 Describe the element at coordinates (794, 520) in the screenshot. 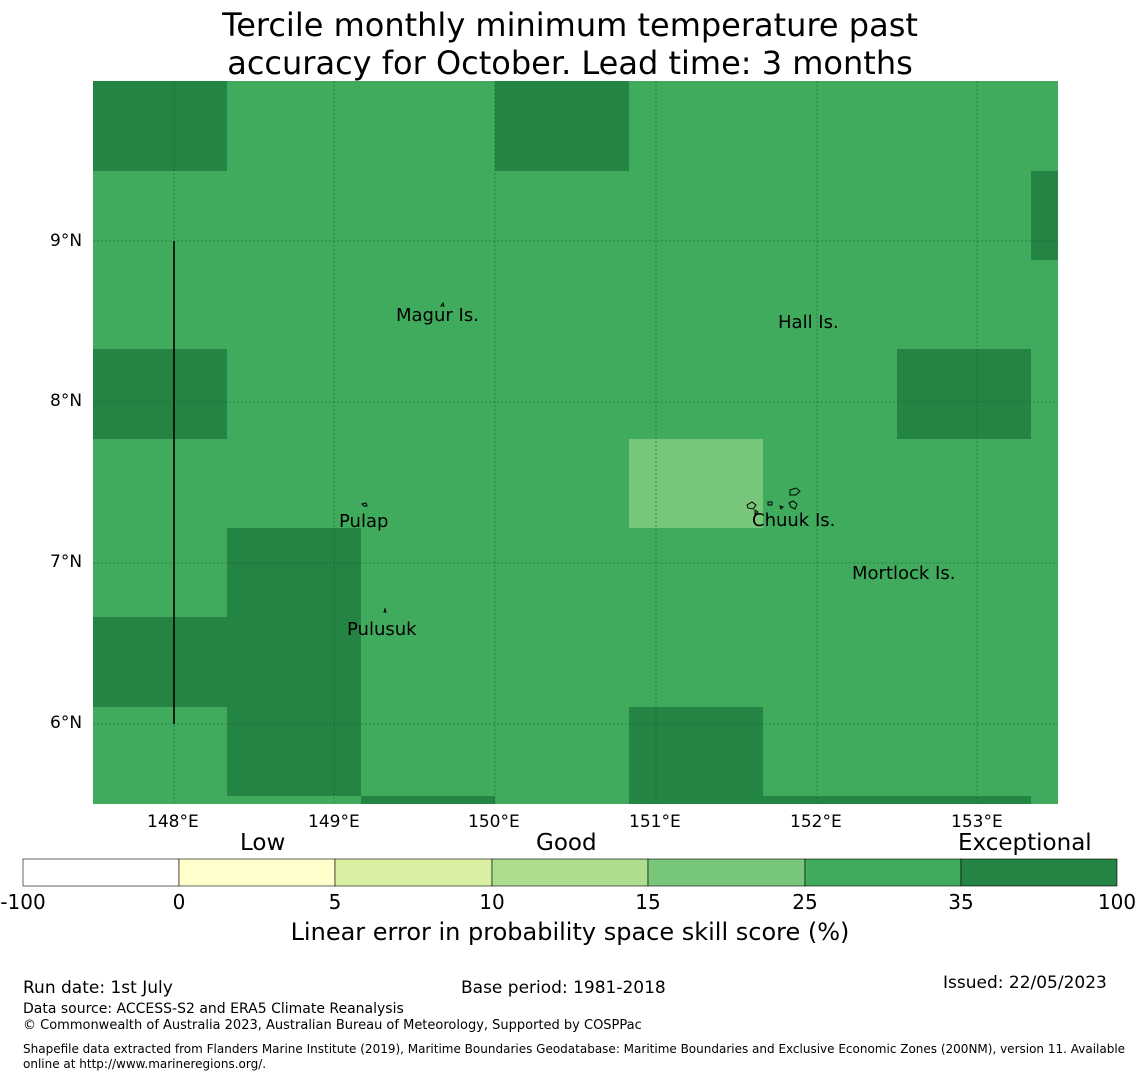

I see `place-label-chuuk: Chuuk Is.` at that location.